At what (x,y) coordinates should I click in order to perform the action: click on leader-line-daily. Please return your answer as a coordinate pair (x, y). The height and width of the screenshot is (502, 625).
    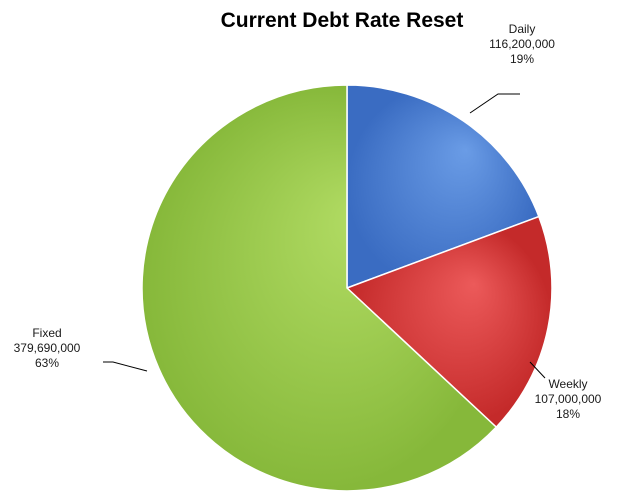
    Looking at the image, I should click on (494, 103).